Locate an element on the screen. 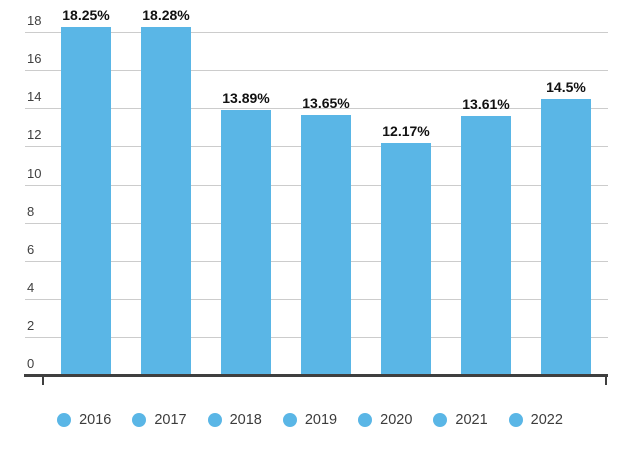  y-axis-tick-label-10: 10 is located at coordinates (34, 173).